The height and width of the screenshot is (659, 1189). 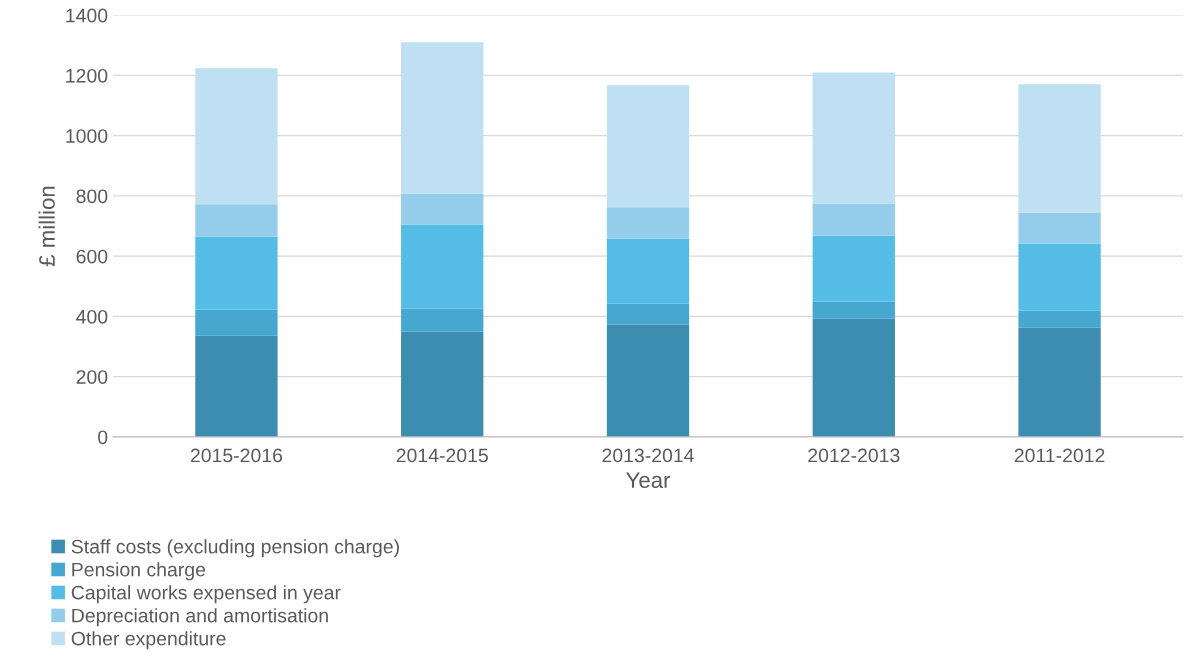 I want to click on x-tick-label: 2013-2014, so click(x=648, y=455).